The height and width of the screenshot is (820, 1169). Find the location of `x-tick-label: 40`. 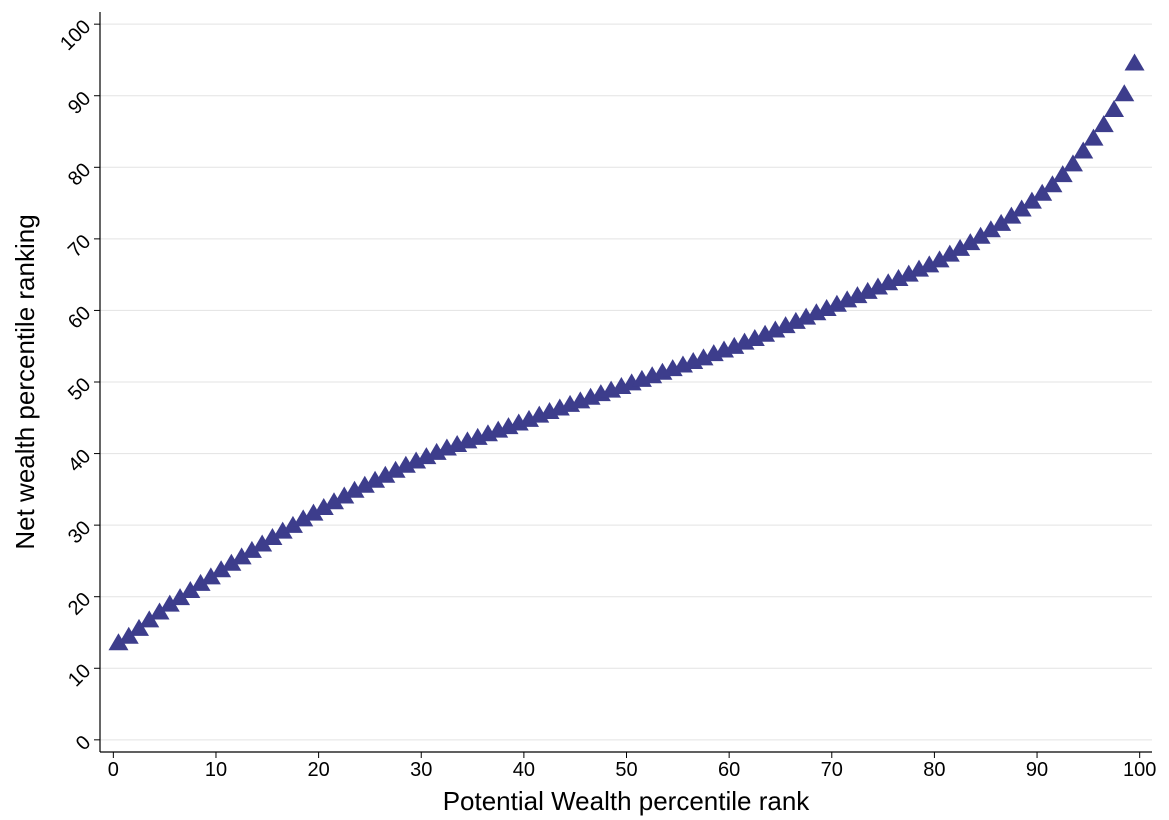

x-tick-label: 40 is located at coordinates (524, 770).